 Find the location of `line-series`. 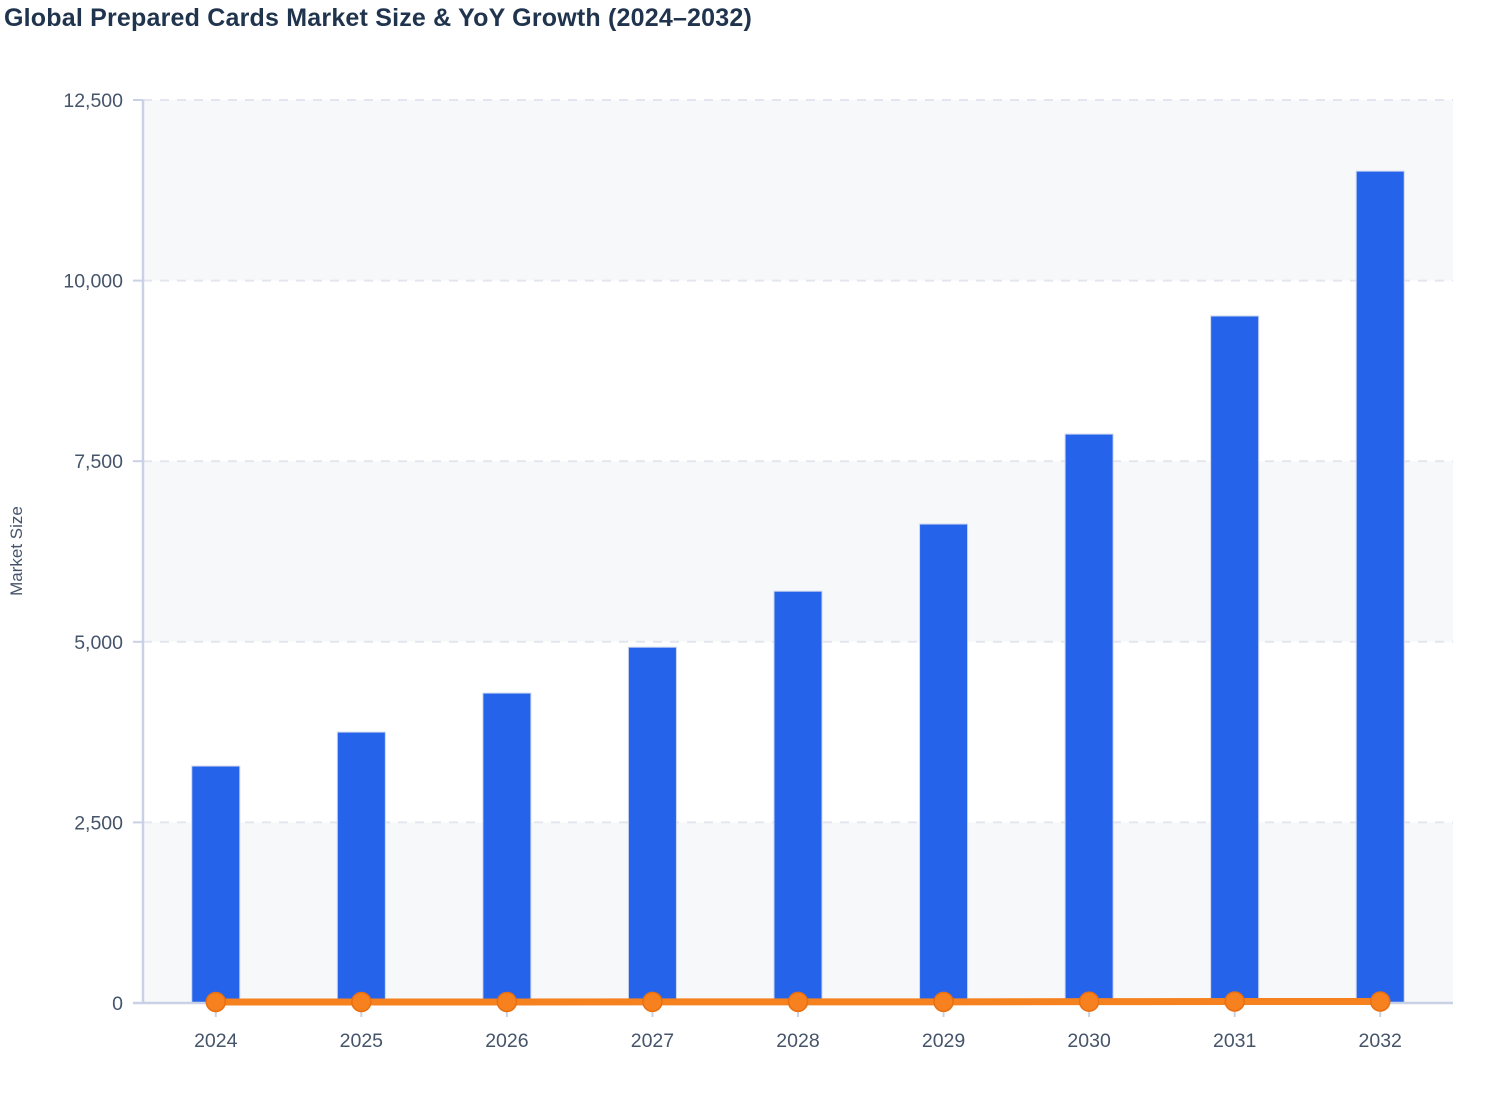

line-series is located at coordinates (798, 1002).